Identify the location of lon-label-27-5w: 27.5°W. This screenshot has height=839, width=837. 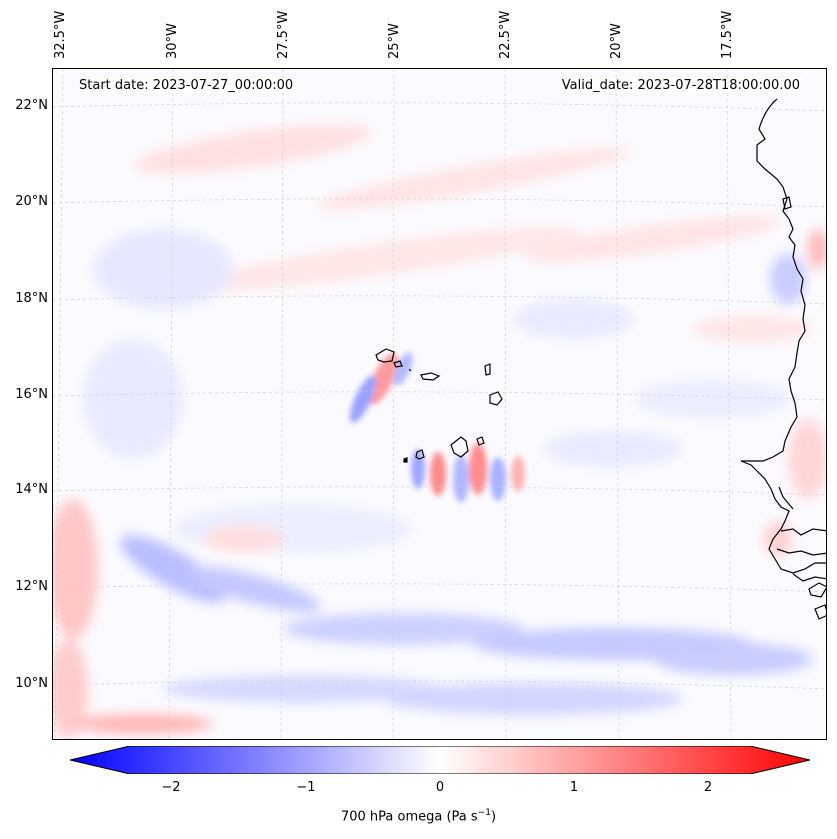
(283, 34).